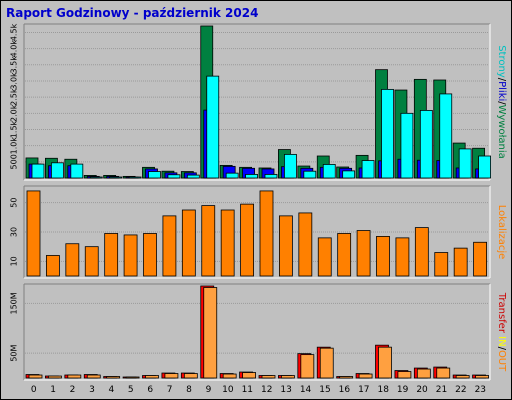 Image resolution: width=512 pixels, height=400 pixels. What do you see at coordinates (92, 390) in the screenshot?
I see `x-tick-label: 3` at bounding box center [92, 390].